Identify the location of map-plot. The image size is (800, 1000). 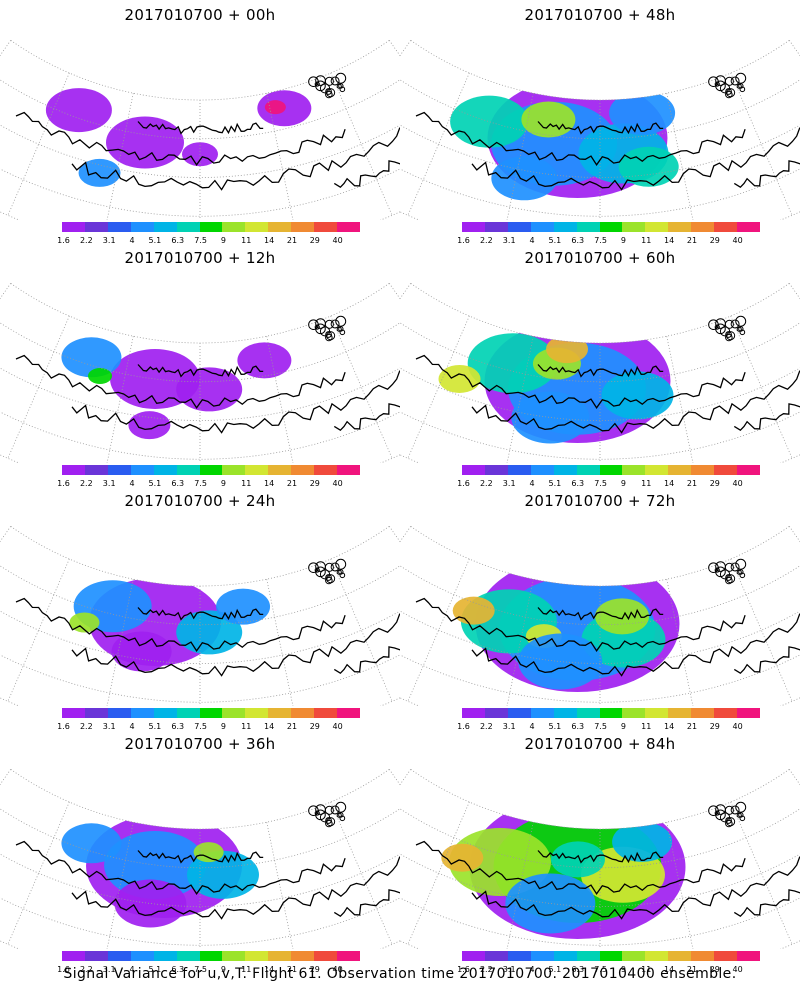
(600, 372).